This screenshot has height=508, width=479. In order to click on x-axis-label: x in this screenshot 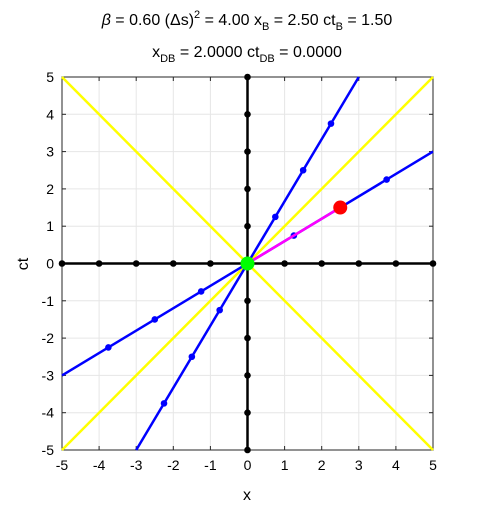, I will do `click(247, 495)`.